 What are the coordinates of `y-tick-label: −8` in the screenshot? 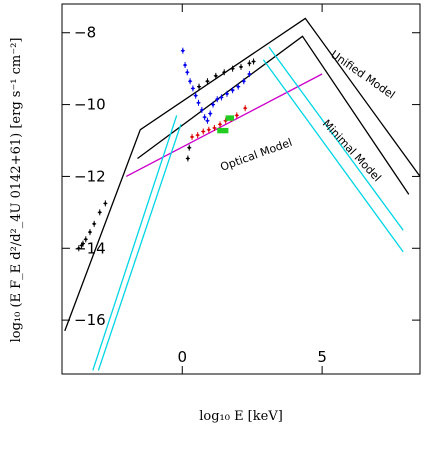 It's located at (85, 33).